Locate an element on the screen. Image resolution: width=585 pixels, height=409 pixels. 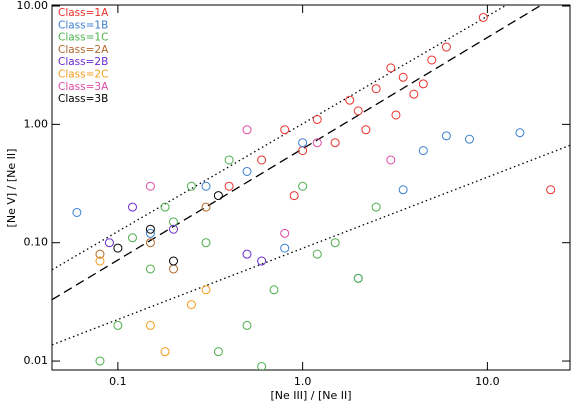
x-axis-label: [Ne III] / [Ne II] is located at coordinates (310, 395).